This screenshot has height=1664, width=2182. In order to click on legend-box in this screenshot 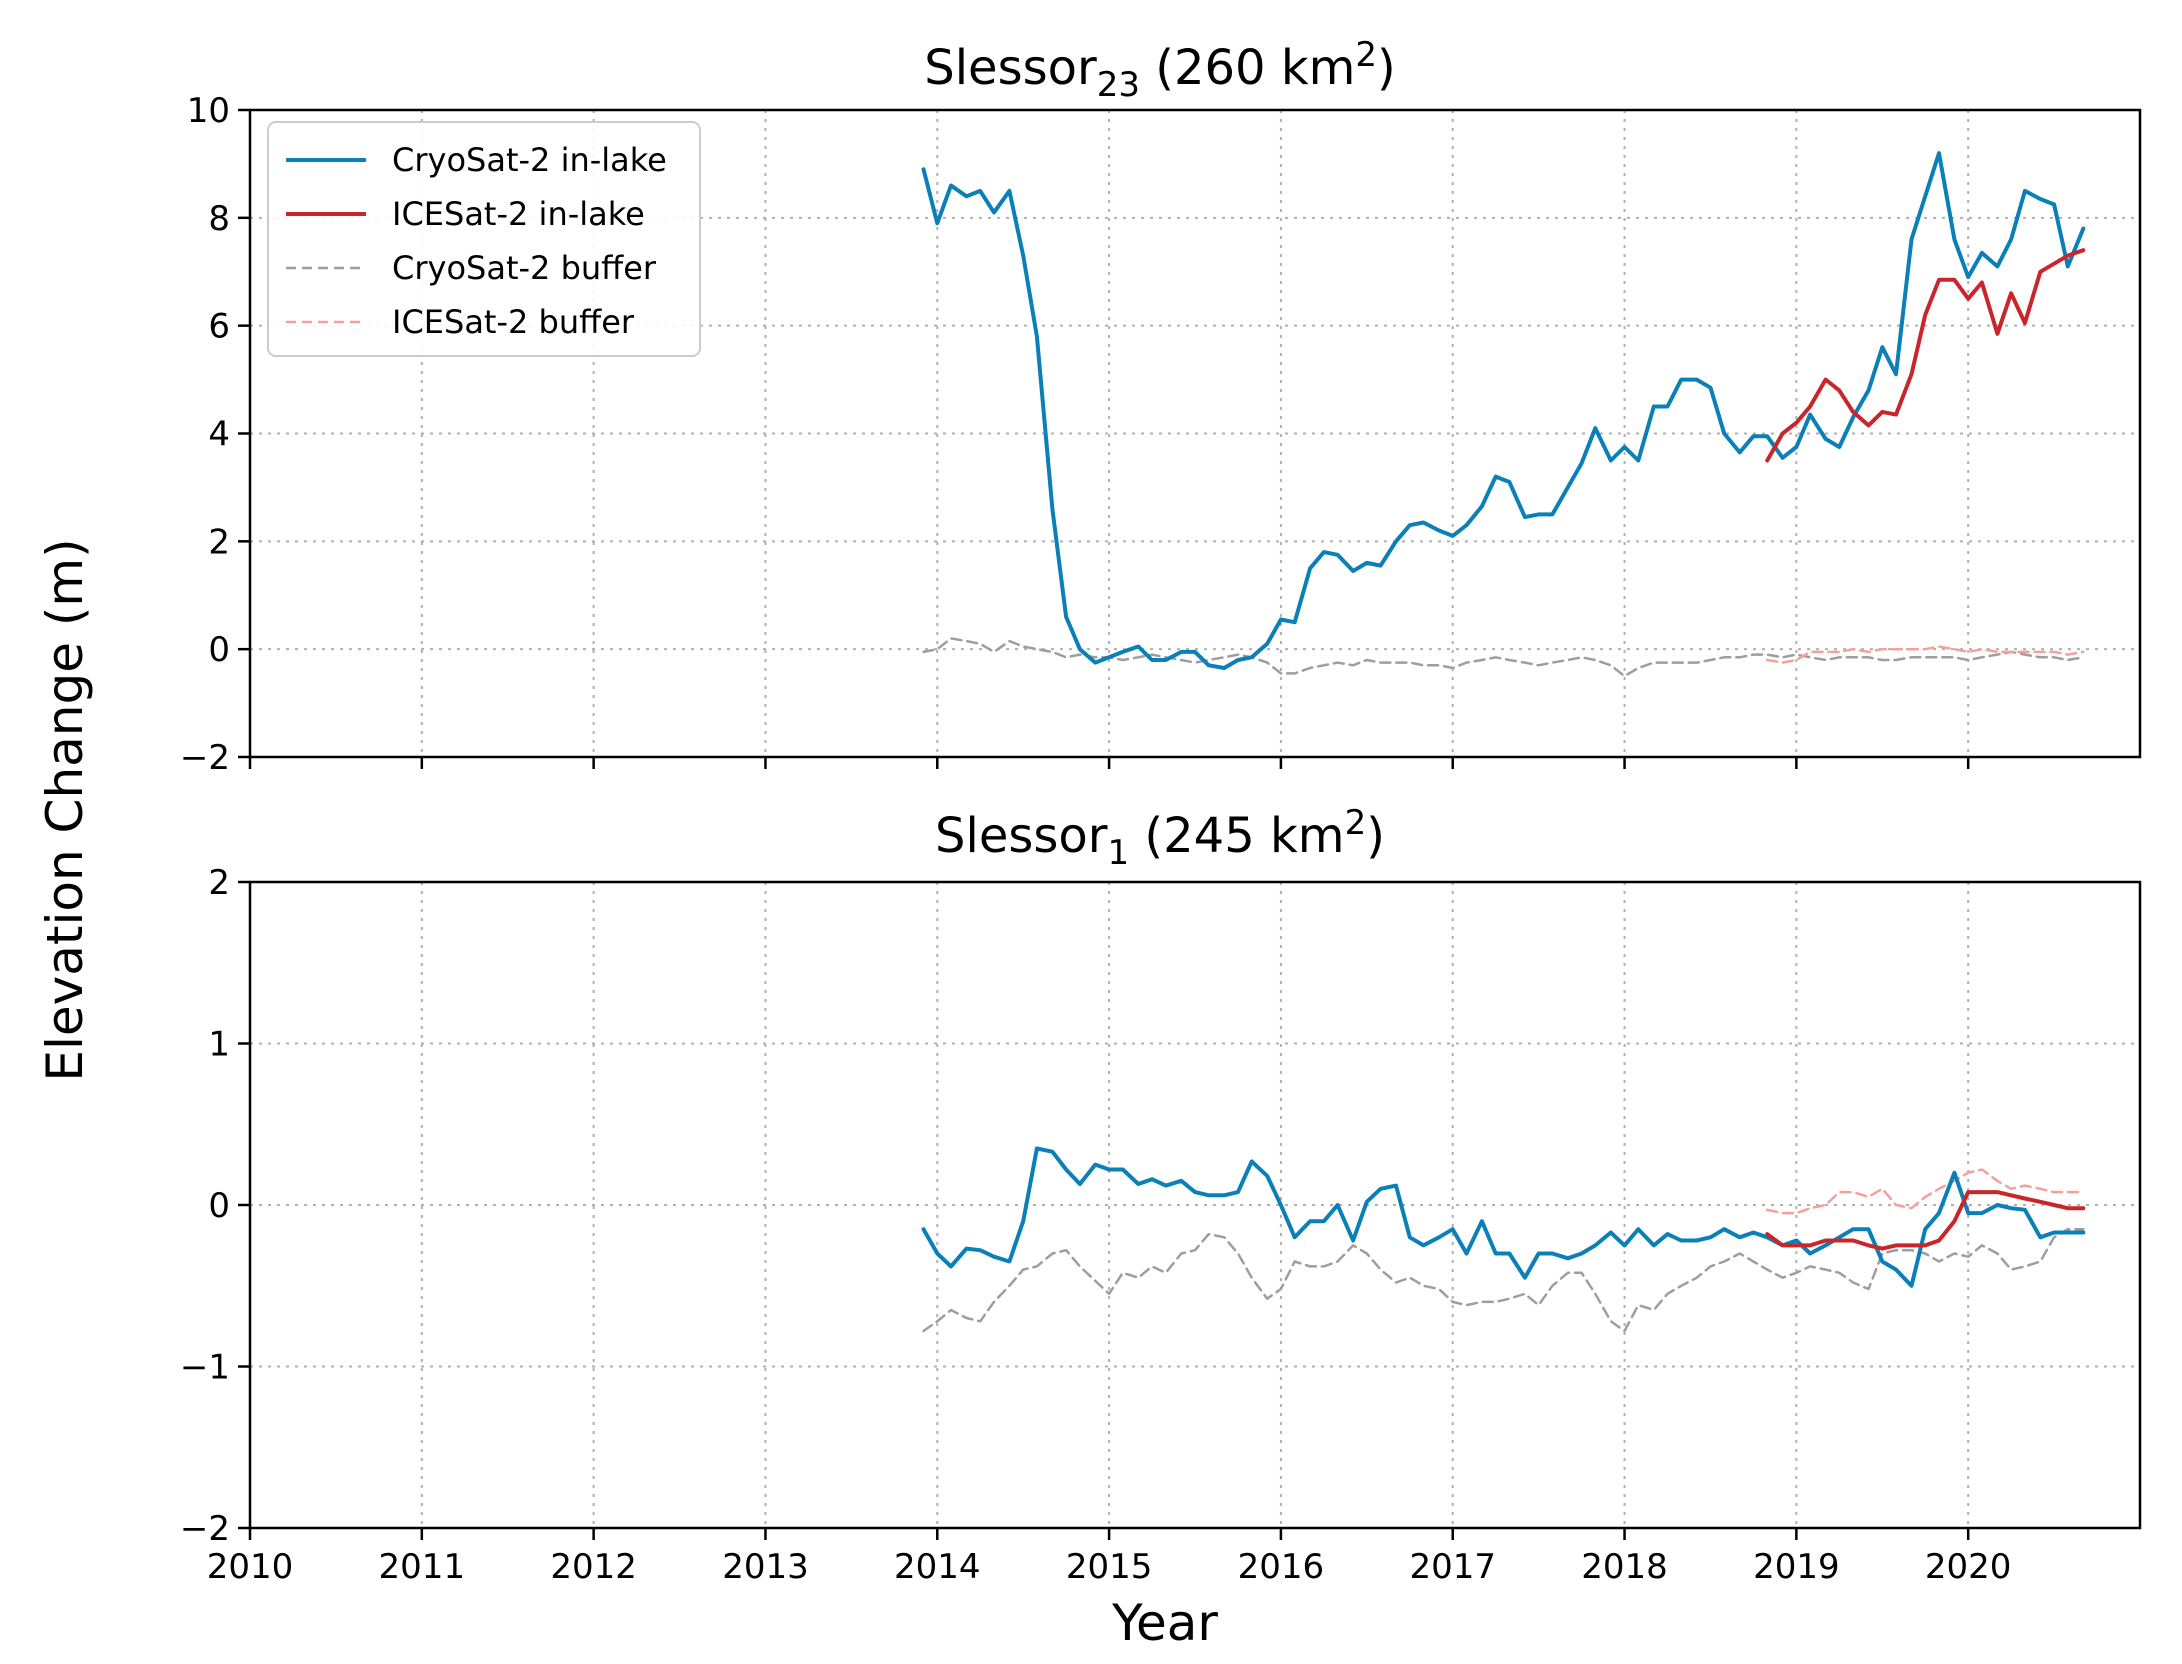, I will do `click(484, 239)`.